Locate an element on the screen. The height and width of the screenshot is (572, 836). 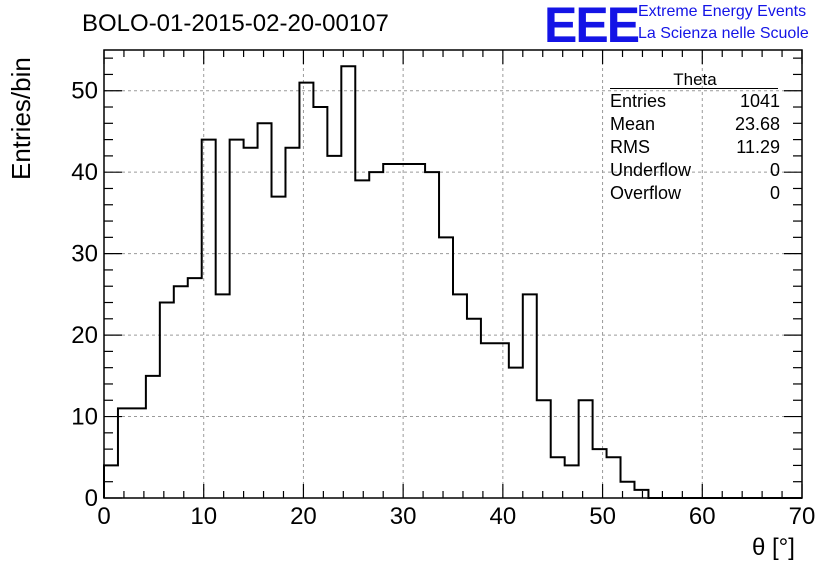
x-tick-label: 50 is located at coordinates (602, 516).